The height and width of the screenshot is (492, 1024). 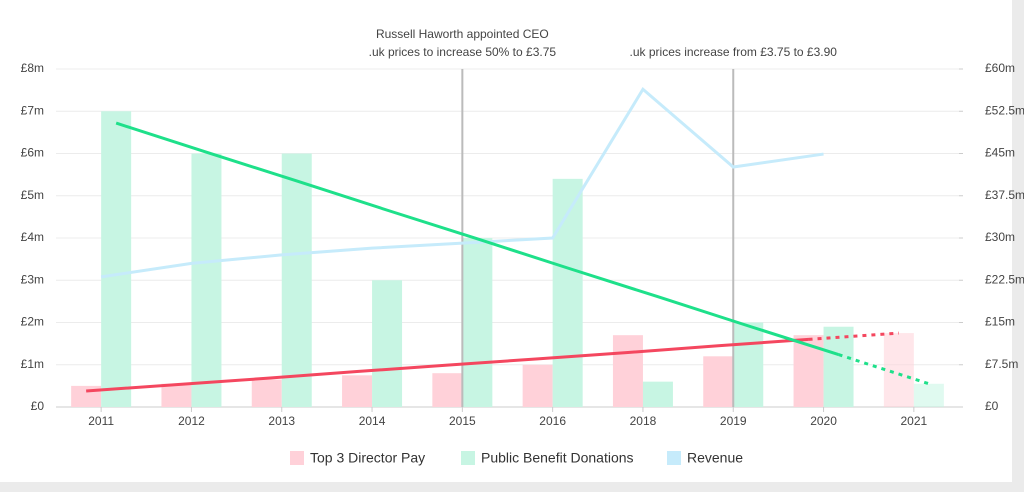 I want to click on x-tick-label: 2019, so click(x=733, y=421).